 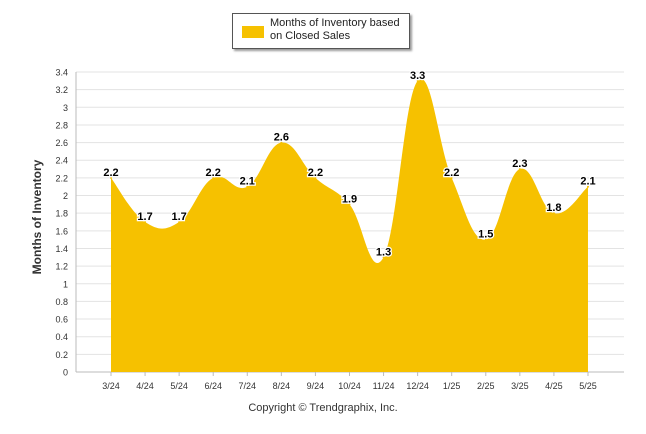 I want to click on y-tick-label: 2.6, so click(x=61, y=143).